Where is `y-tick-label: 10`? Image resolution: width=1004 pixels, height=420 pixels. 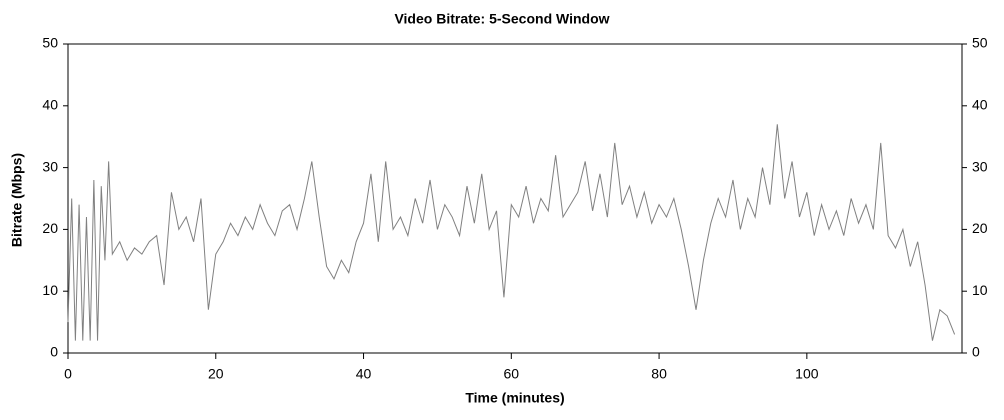
y-tick-label: 10 is located at coordinates (50, 290).